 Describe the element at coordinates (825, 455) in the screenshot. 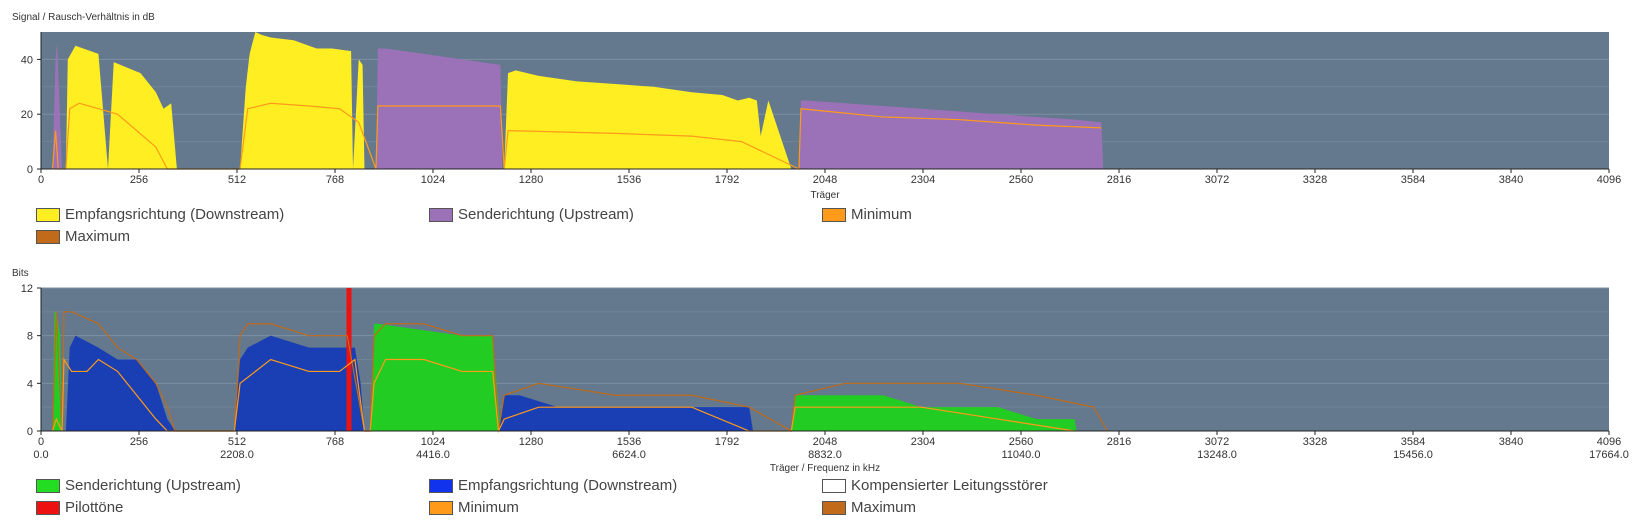

I see `freq-tick-label: 8832.0` at that location.